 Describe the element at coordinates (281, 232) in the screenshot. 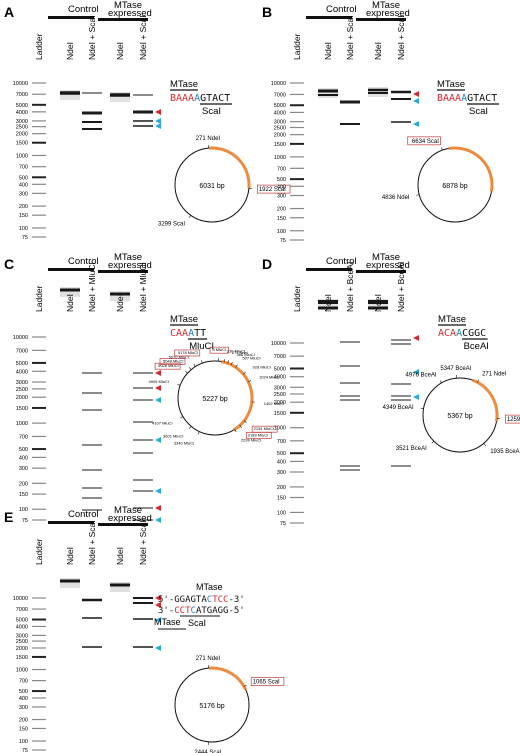

I see `ladder-size-label: 100` at that location.